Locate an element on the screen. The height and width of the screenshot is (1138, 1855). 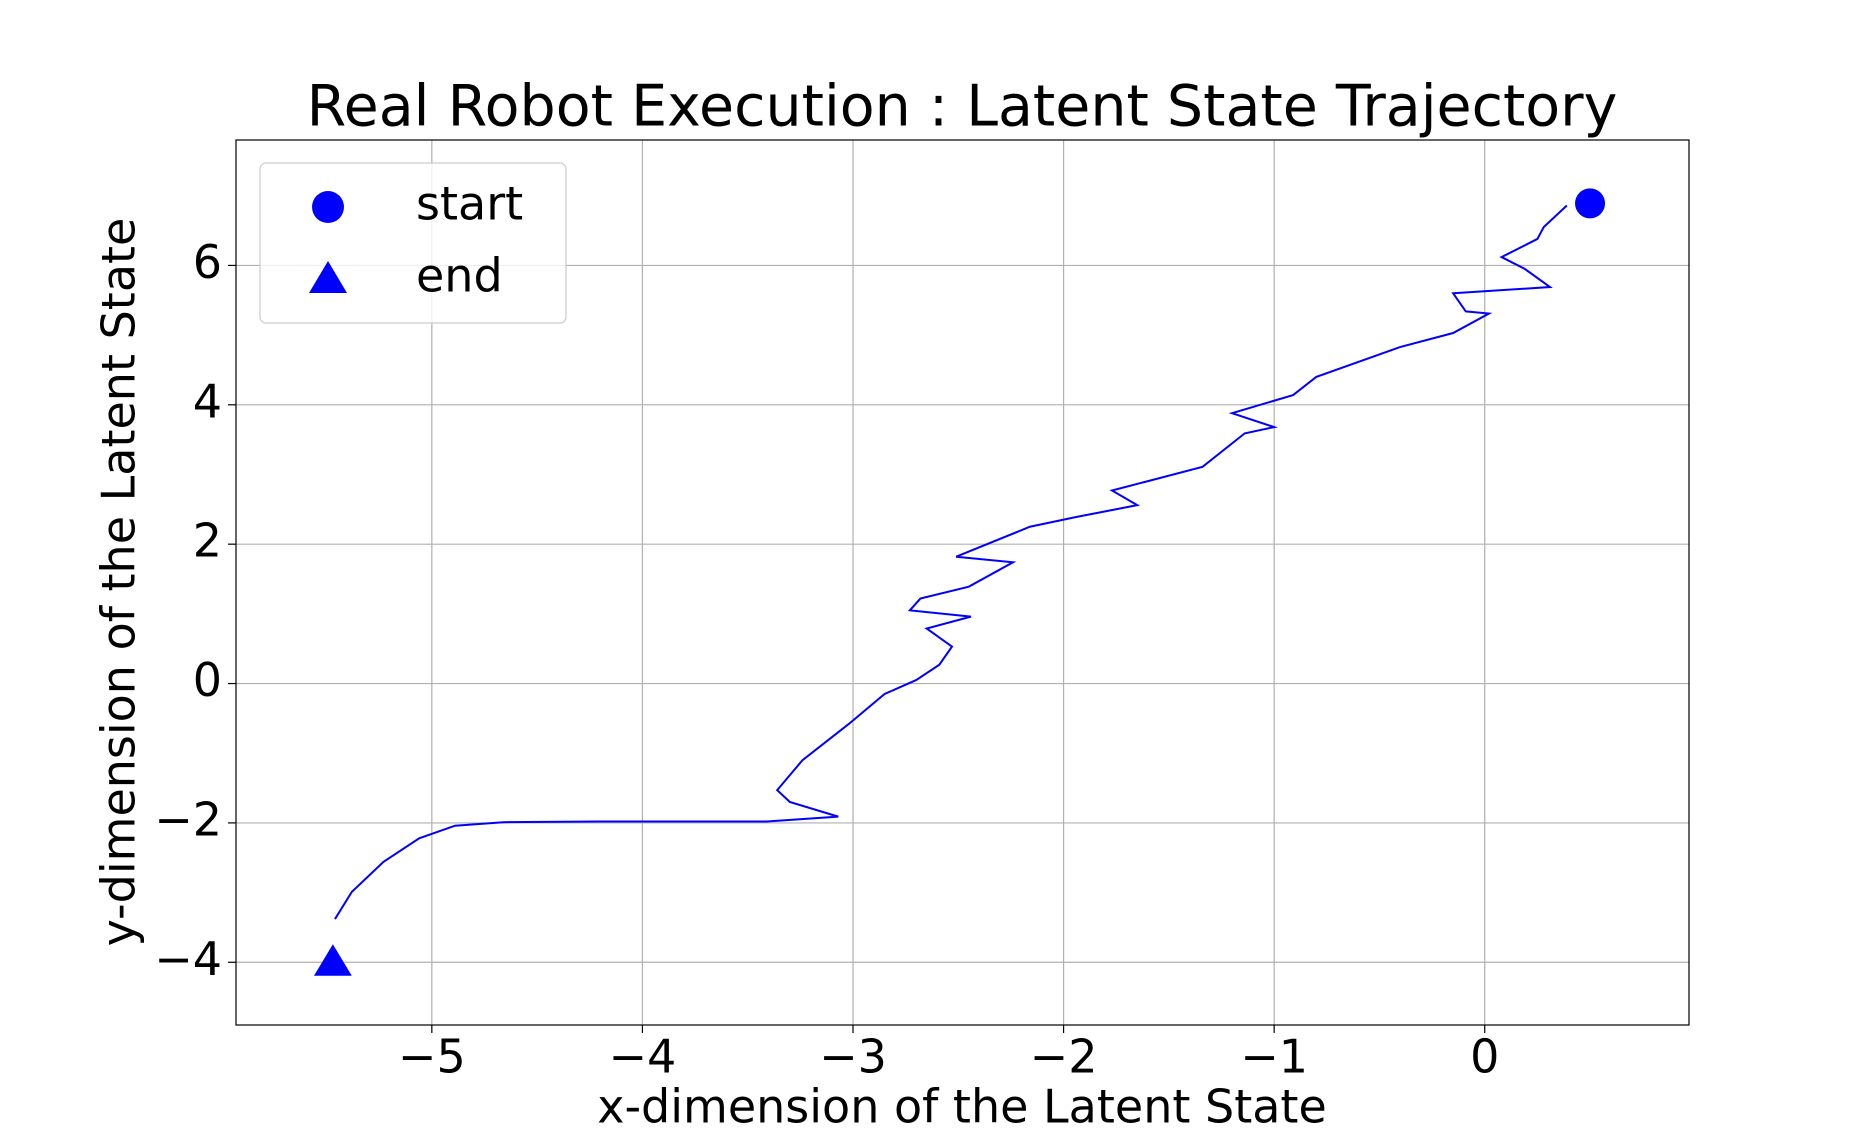
x-tick-label: 0 is located at coordinates (1484, 1057).